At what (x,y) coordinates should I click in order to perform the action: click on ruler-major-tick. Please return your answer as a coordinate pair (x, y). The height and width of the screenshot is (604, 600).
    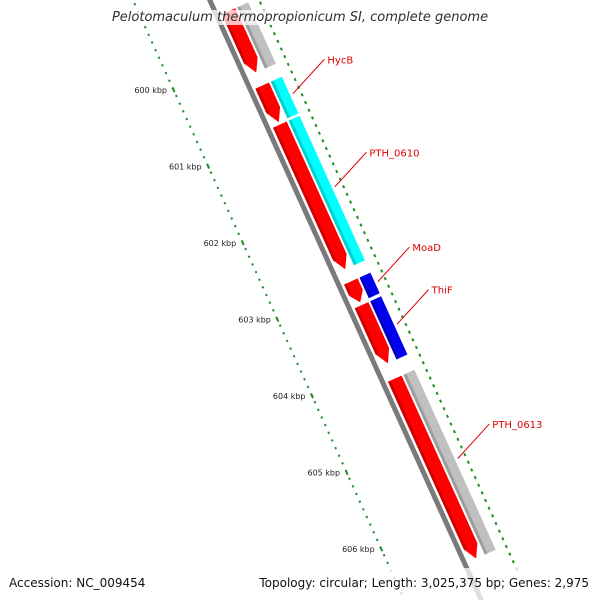
    Looking at the image, I should click on (381, 549).